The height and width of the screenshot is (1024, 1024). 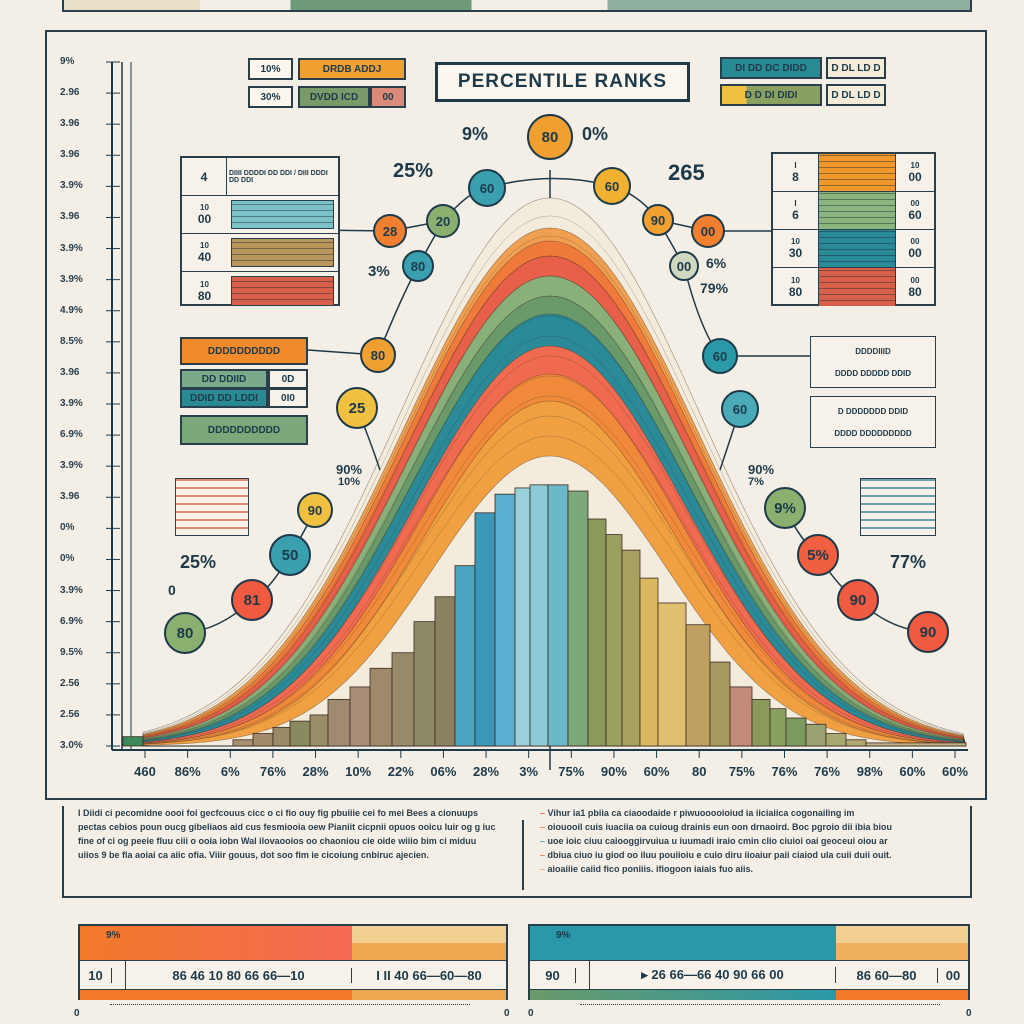 What do you see at coordinates (856, 95) in the screenshot?
I see `legend-value: D DL LD D` at bounding box center [856, 95].